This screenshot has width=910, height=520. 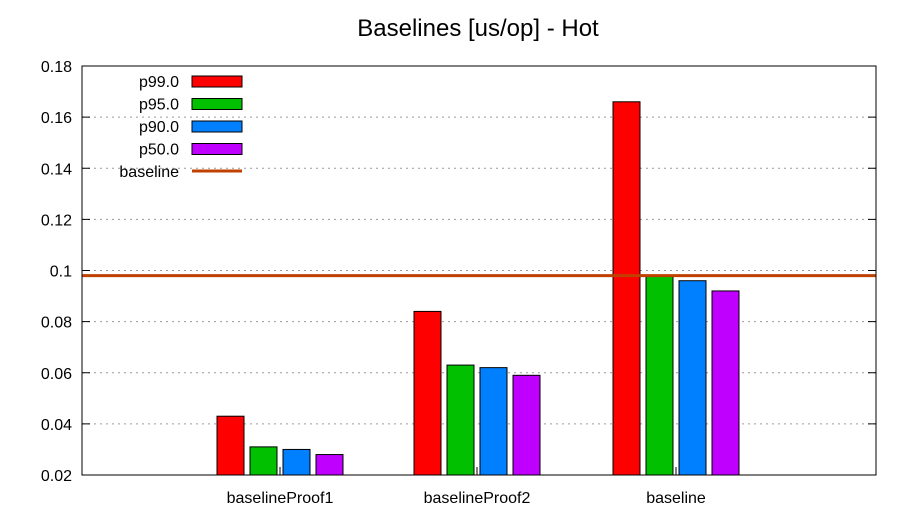 I want to click on chart-title: Baselines [us/op] - Hot, so click(x=478, y=28).